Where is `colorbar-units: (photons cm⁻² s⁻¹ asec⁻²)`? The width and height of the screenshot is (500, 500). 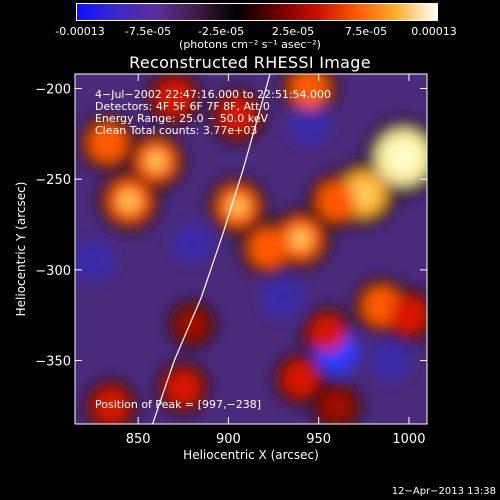 colorbar-units: (photons cm⁻² s⁻¹ asec⁻²) is located at coordinates (250, 44).